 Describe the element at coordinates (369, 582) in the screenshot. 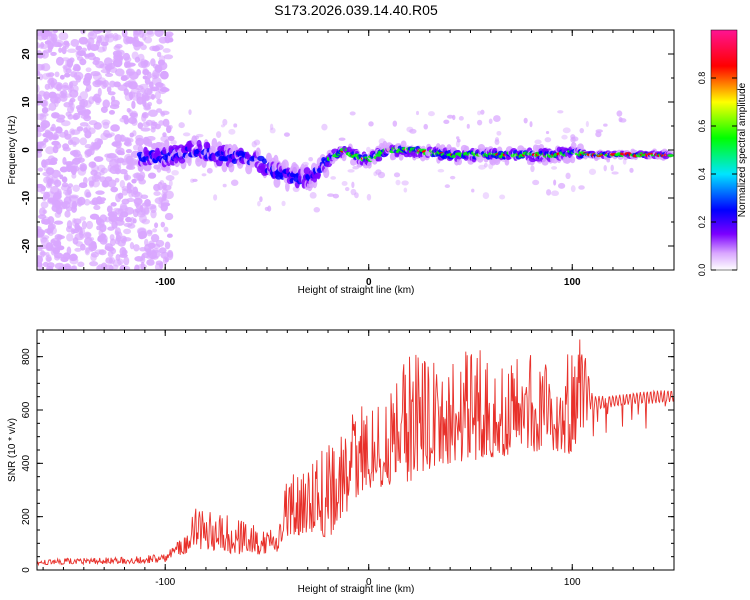

I see `x-tick-label: 0` at that location.